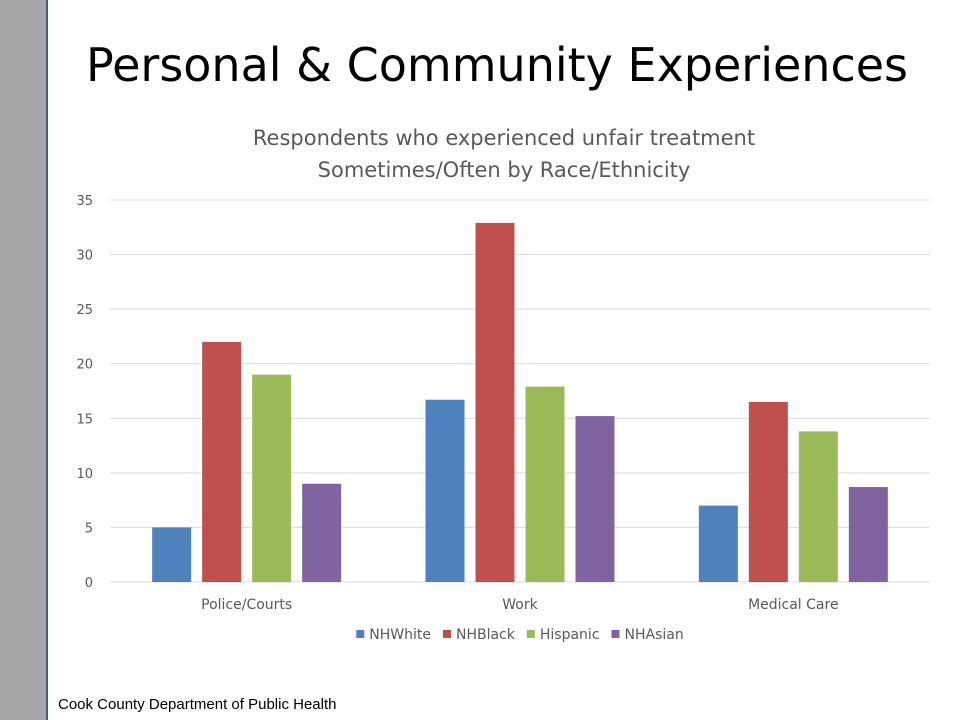 Image resolution: width=960 pixels, height=720 pixels. What do you see at coordinates (400, 635) in the screenshot?
I see `legend-label-nhwhite: NHWhite` at bounding box center [400, 635].